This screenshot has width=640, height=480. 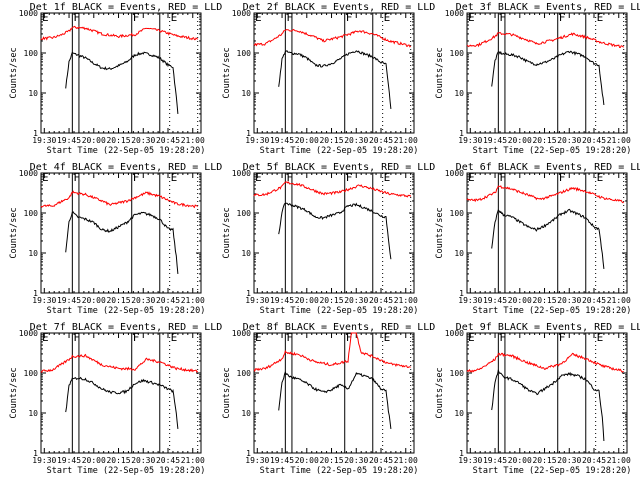 I want to click on panel-title: Det 6f BLACK = Events, RED = LLD, so click(x=548, y=167).